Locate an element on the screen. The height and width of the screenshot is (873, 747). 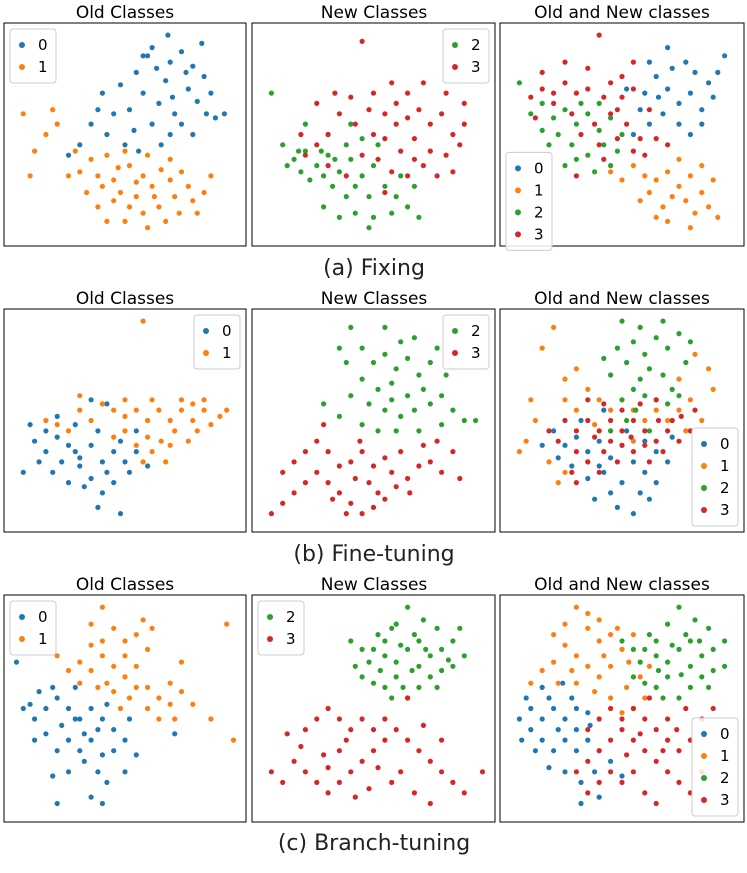
legend-label-1: 1 is located at coordinates (725, 756).